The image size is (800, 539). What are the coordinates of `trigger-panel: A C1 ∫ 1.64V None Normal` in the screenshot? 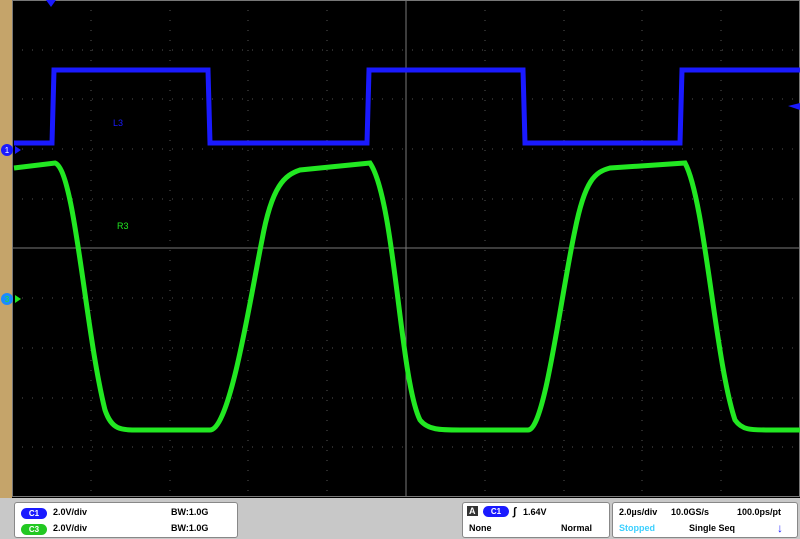 It's located at (536, 520).